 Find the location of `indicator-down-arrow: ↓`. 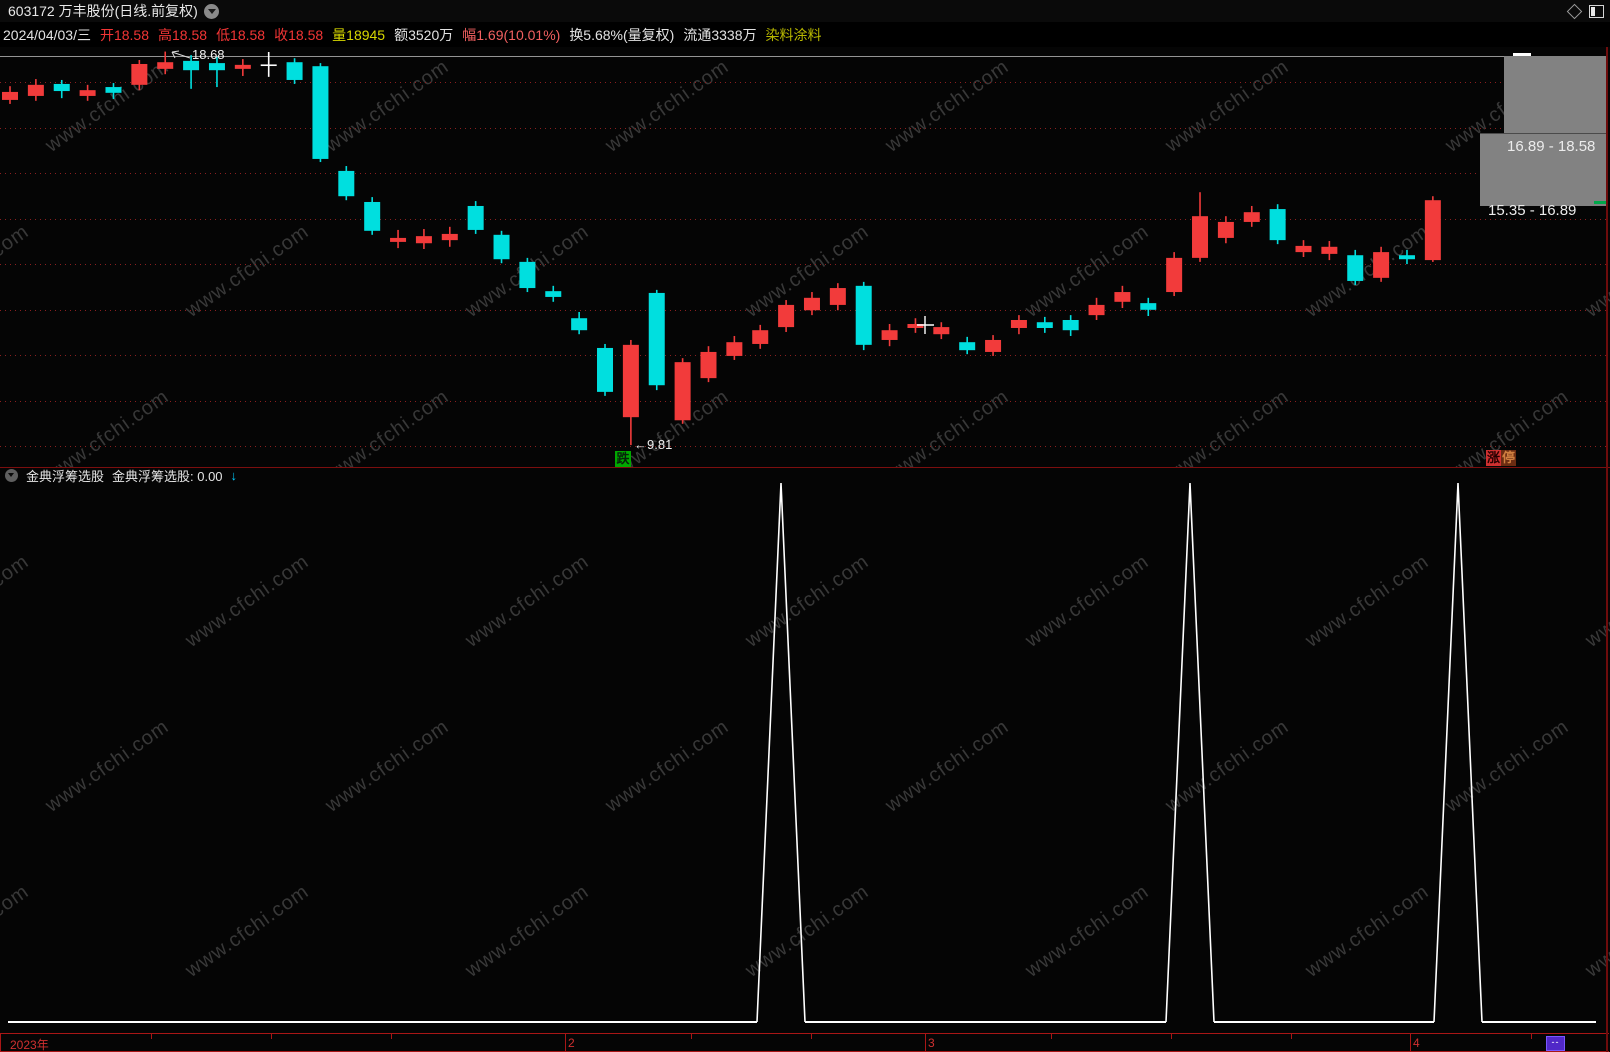

indicator-down-arrow: ↓ is located at coordinates (234, 475).